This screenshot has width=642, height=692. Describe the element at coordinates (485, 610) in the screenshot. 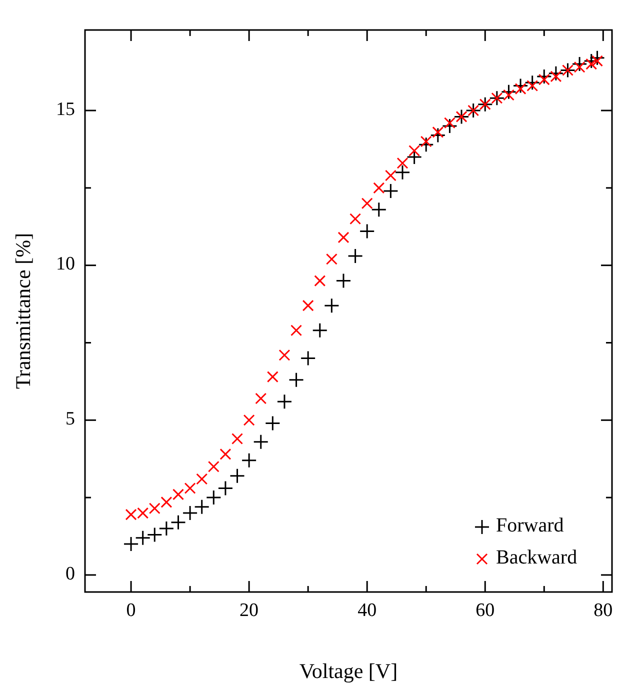

I see `x-tick-label: 60` at that location.